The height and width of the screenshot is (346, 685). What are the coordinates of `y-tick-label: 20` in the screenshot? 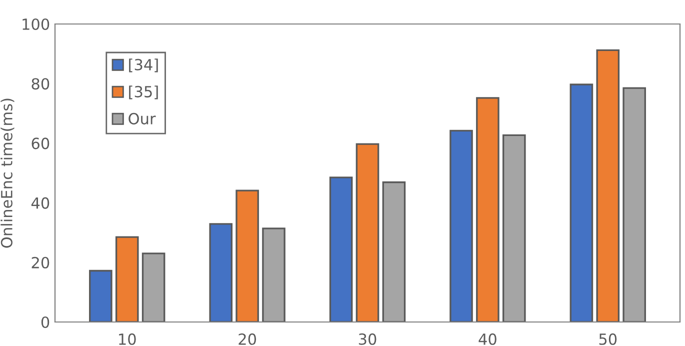 It's located at (41, 262).